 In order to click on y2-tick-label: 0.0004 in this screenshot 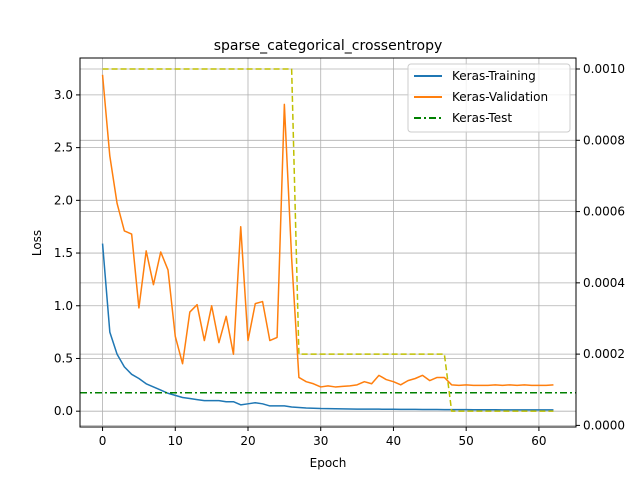, I will do `click(604, 283)`.